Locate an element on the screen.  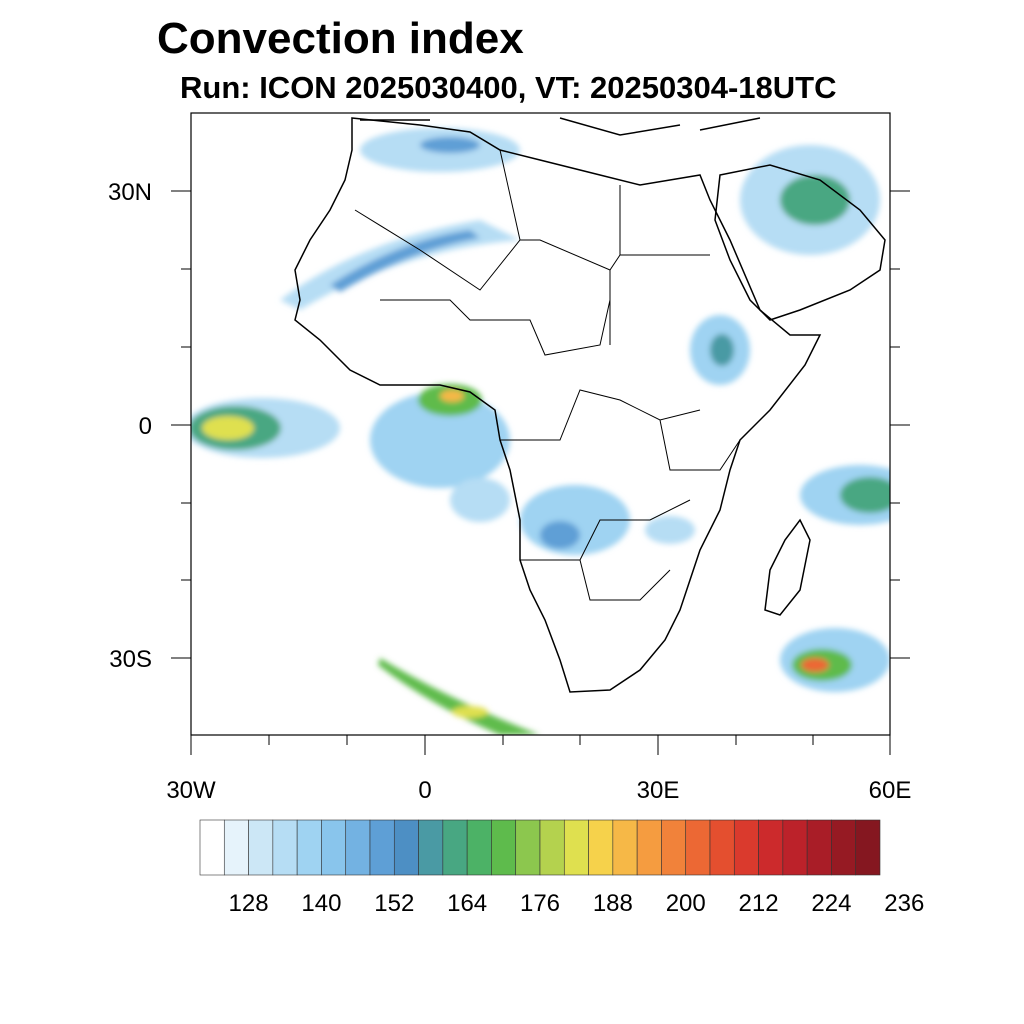
colorbar is located at coordinates (540, 847).